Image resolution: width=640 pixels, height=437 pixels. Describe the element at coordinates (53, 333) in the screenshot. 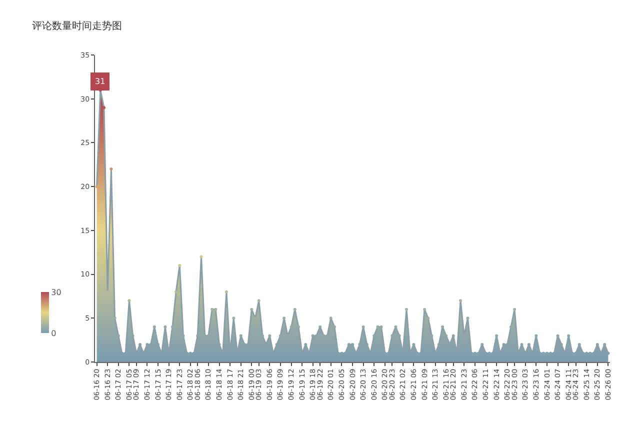

I see `color-bar-label: 0` at that location.